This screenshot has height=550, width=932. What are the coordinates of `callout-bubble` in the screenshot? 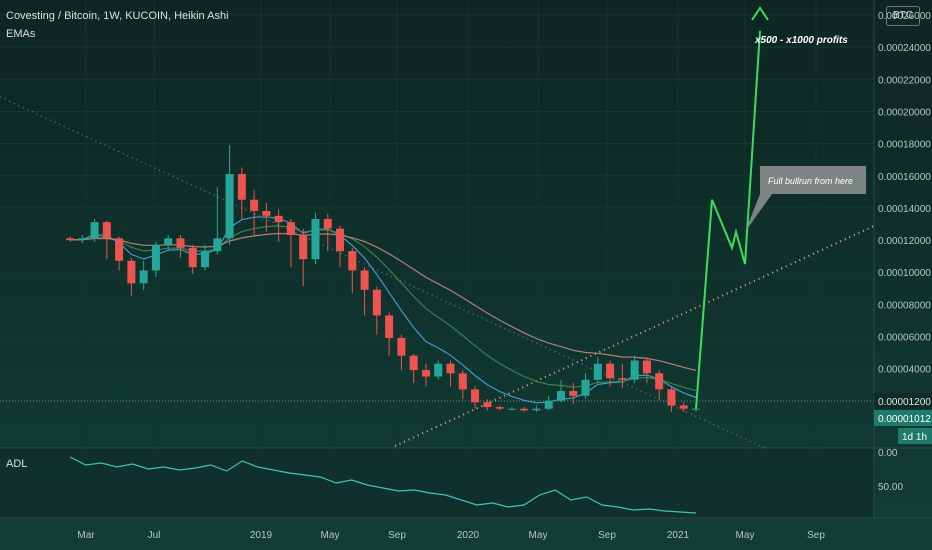 It's located at (805, 199).